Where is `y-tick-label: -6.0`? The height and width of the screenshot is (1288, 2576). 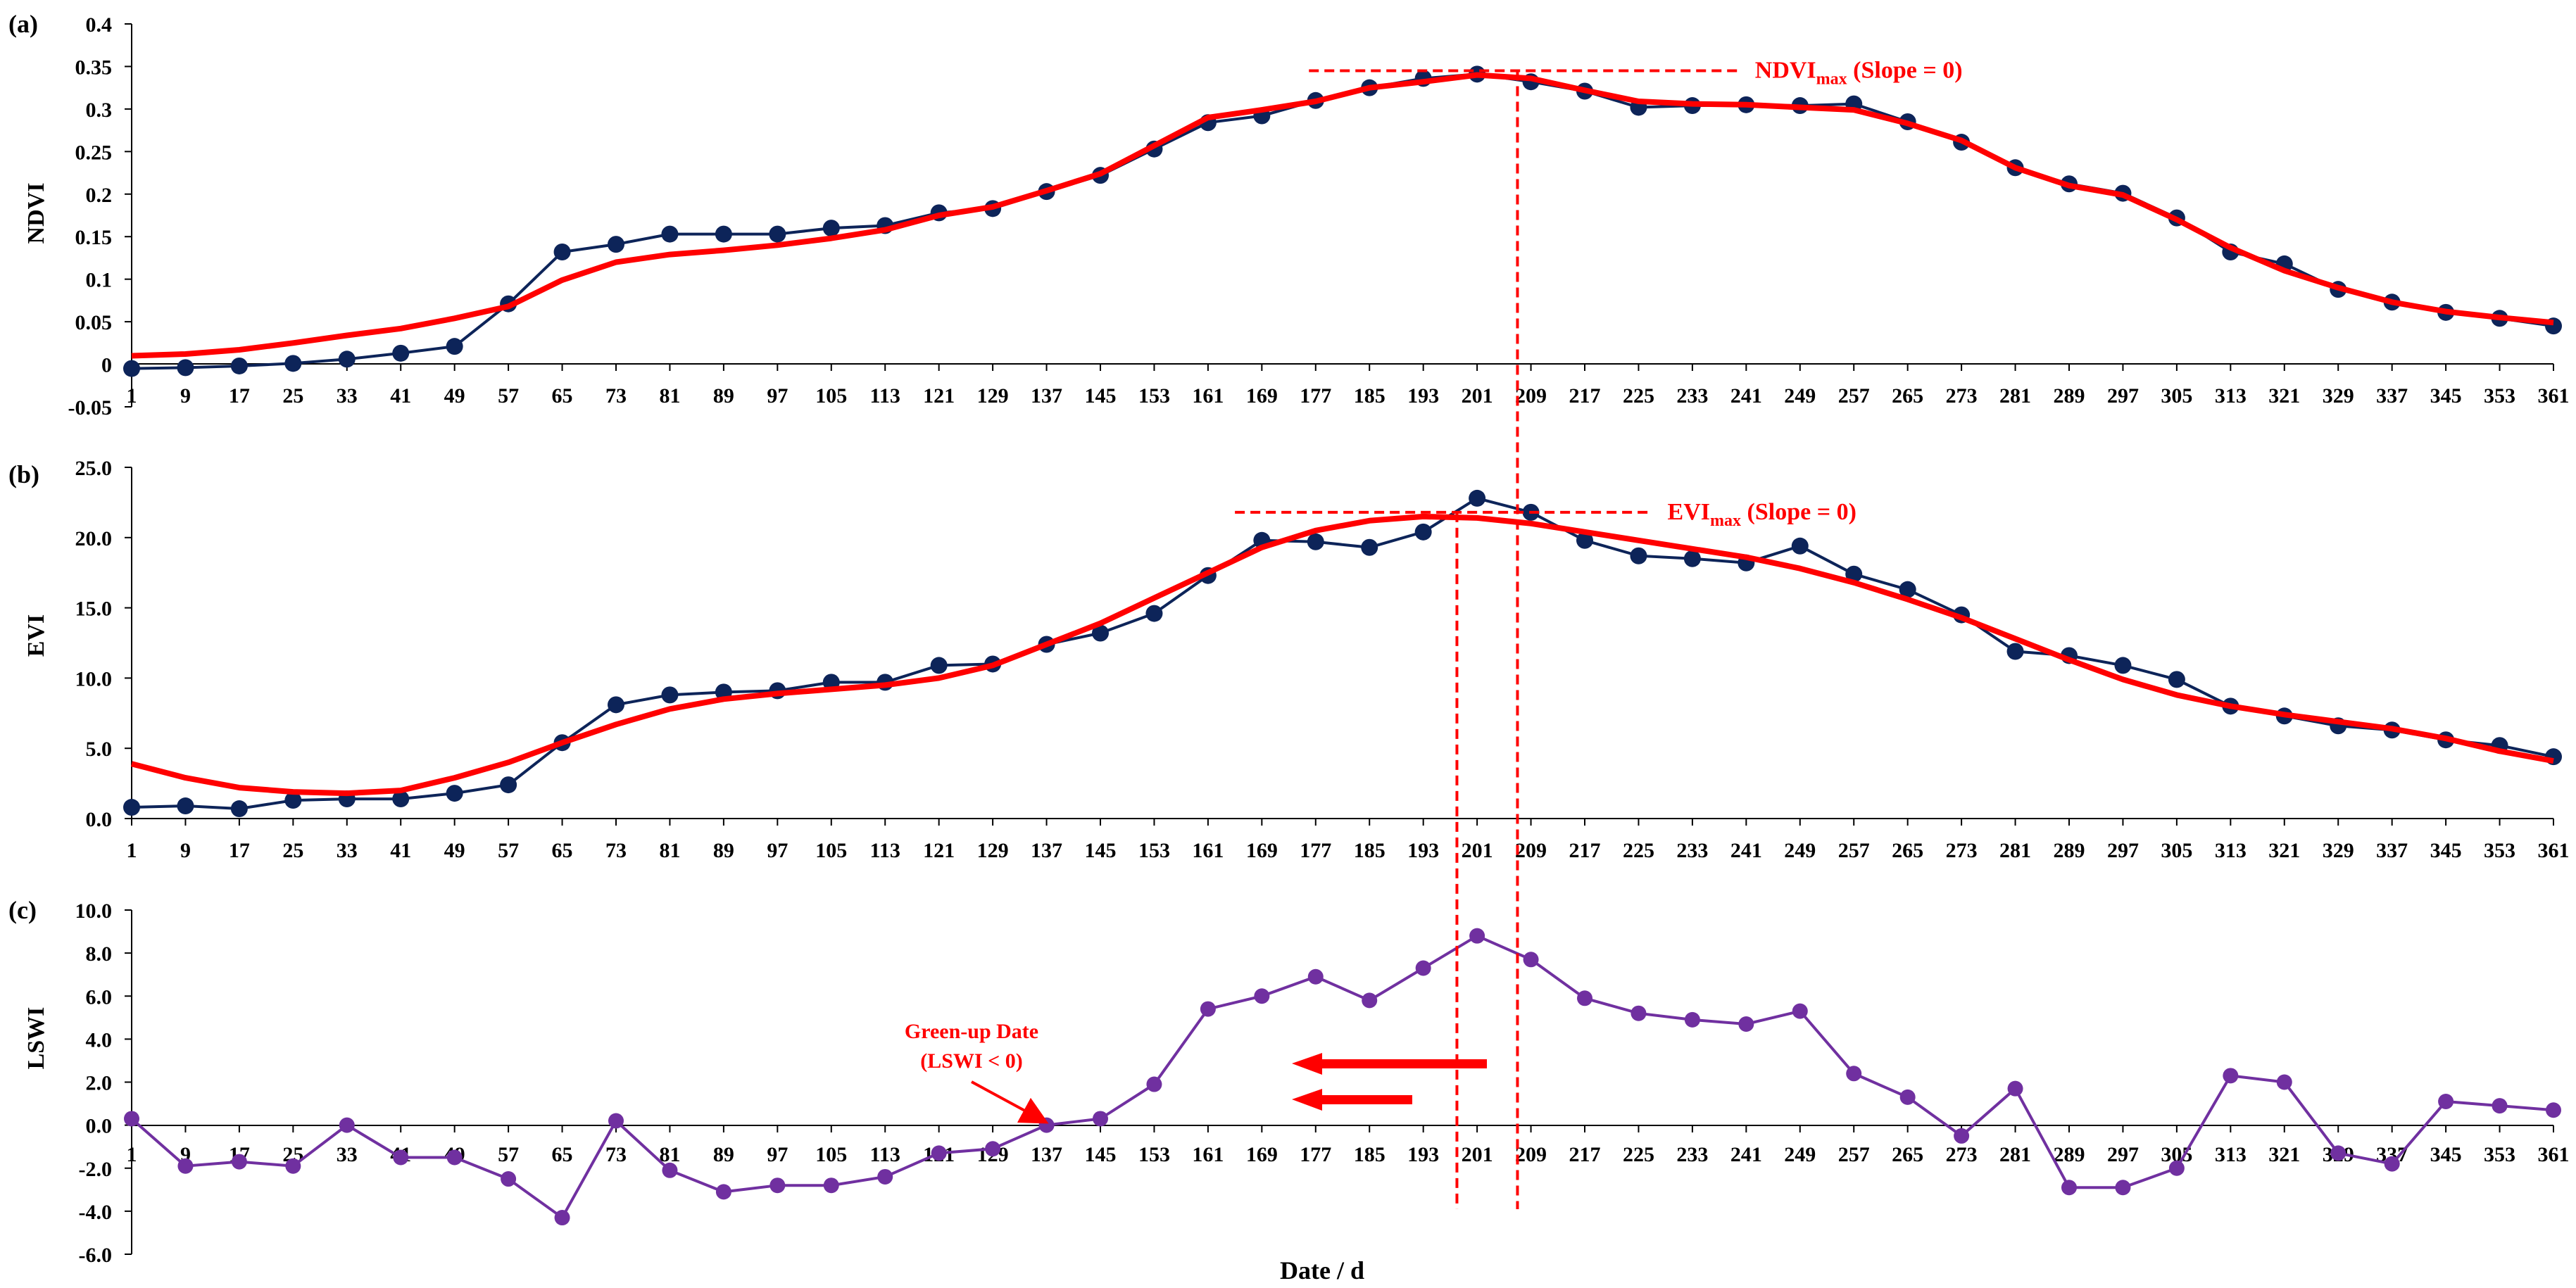
y-tick-label: -6.0 is located at coordinates (96, 1255).